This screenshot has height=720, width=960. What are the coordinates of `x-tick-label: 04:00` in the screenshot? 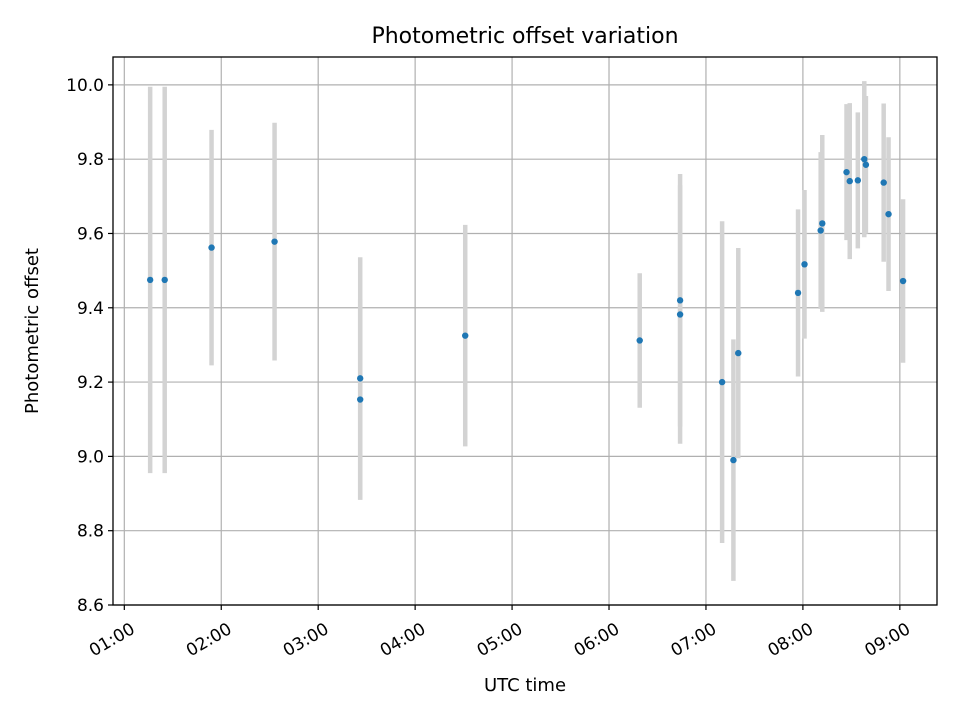 It's located at (403, 640).